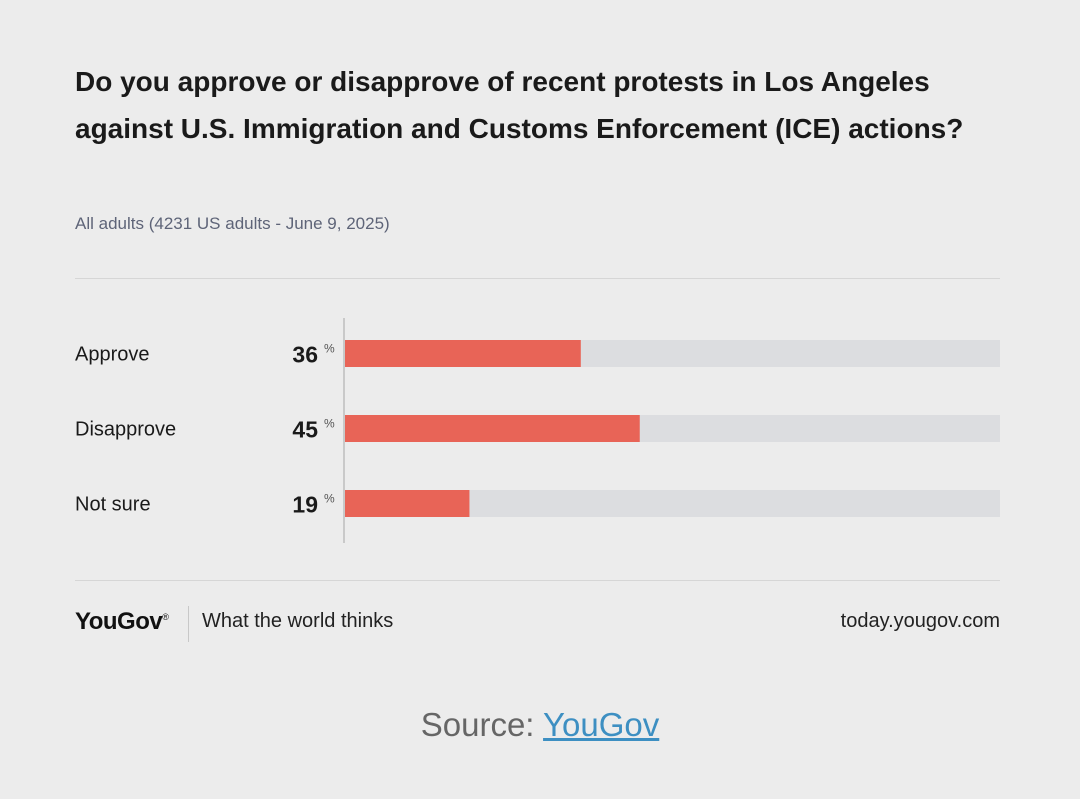 The image size is (1080, 799). I want to click on source-line: Source: YouGov, so click(540, 725).